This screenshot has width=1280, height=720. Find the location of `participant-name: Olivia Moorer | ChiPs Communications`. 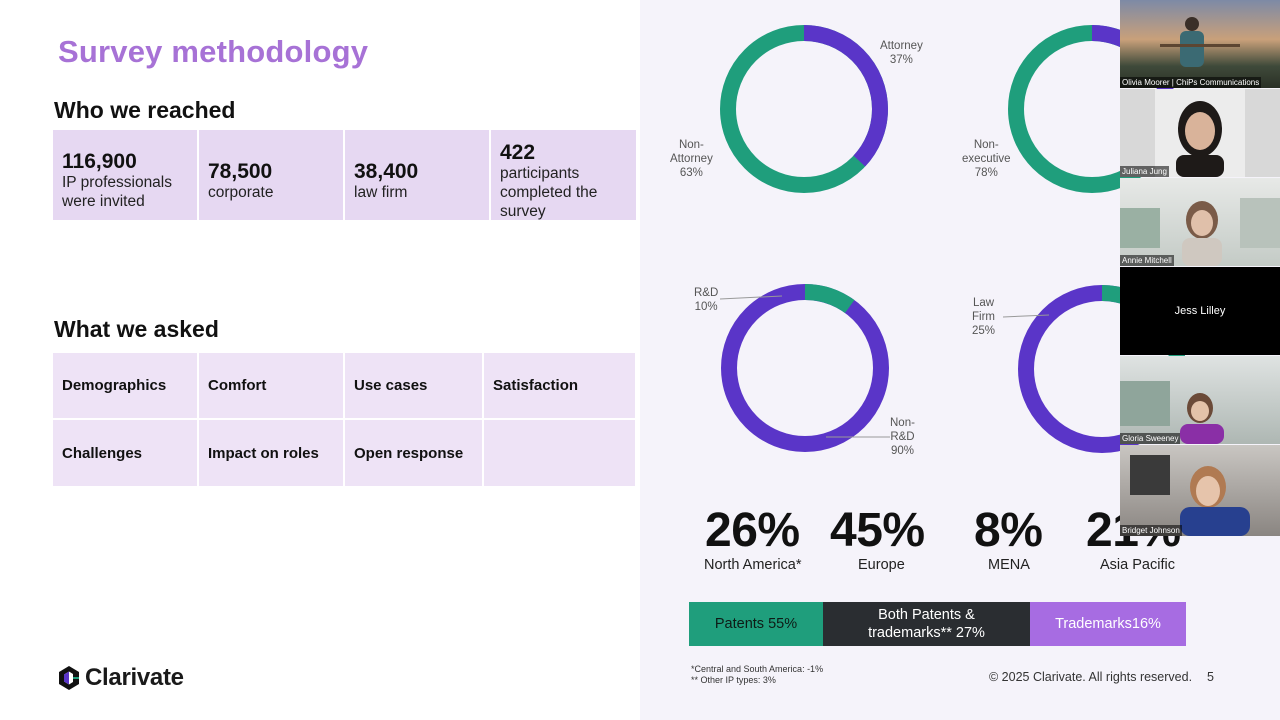

participant-name: Olivia Moorer | ChiPs Communications is located at coordinates (1191, 82).